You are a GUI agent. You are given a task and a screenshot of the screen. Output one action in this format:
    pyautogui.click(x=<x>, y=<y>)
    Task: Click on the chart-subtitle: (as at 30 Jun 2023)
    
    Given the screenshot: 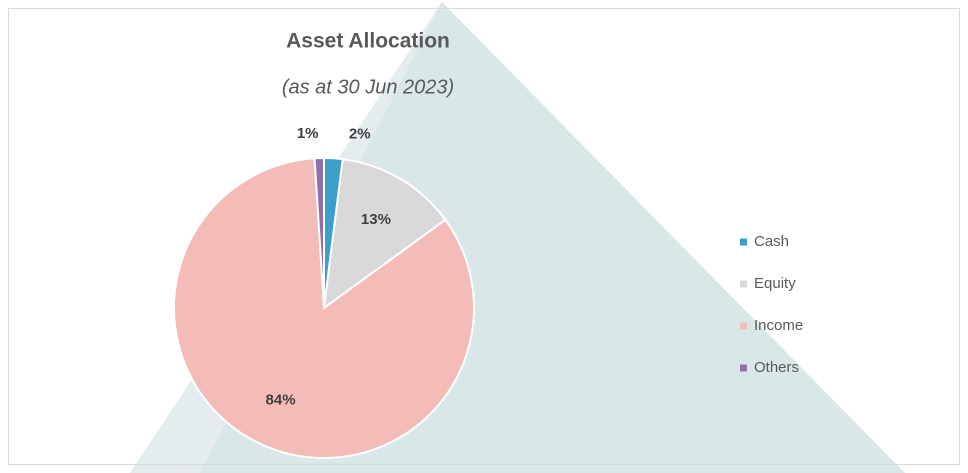 What is the action you would take?
    pyautogui.click(x=368, y=87)
    